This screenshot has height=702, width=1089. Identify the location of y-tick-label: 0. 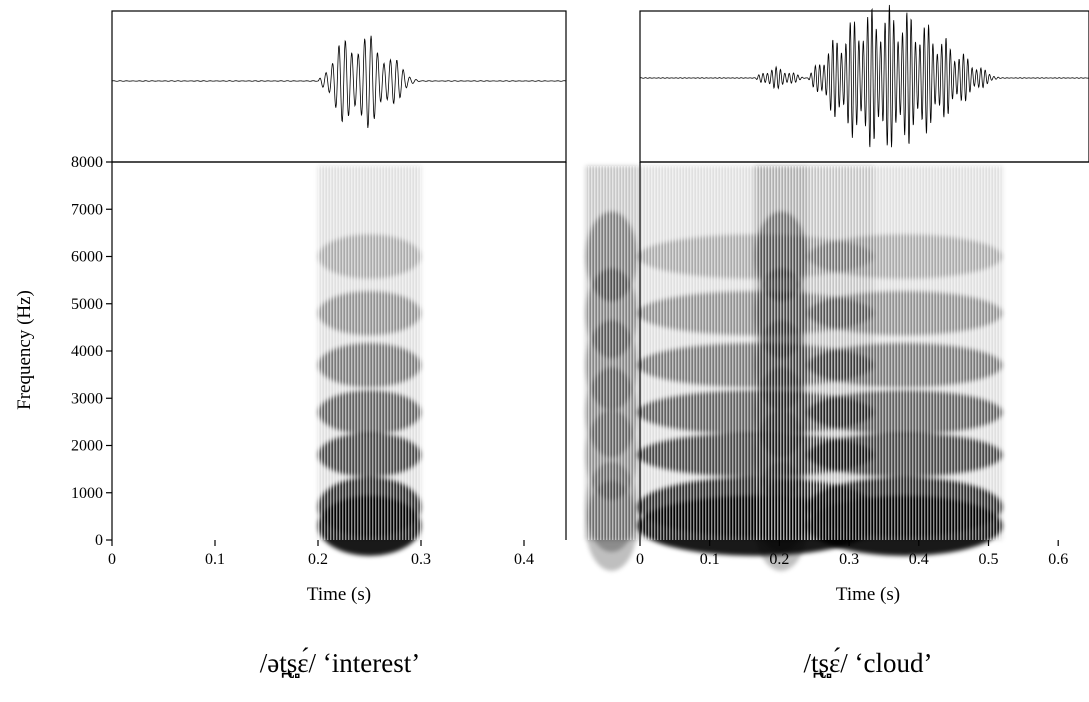
(99, 540).